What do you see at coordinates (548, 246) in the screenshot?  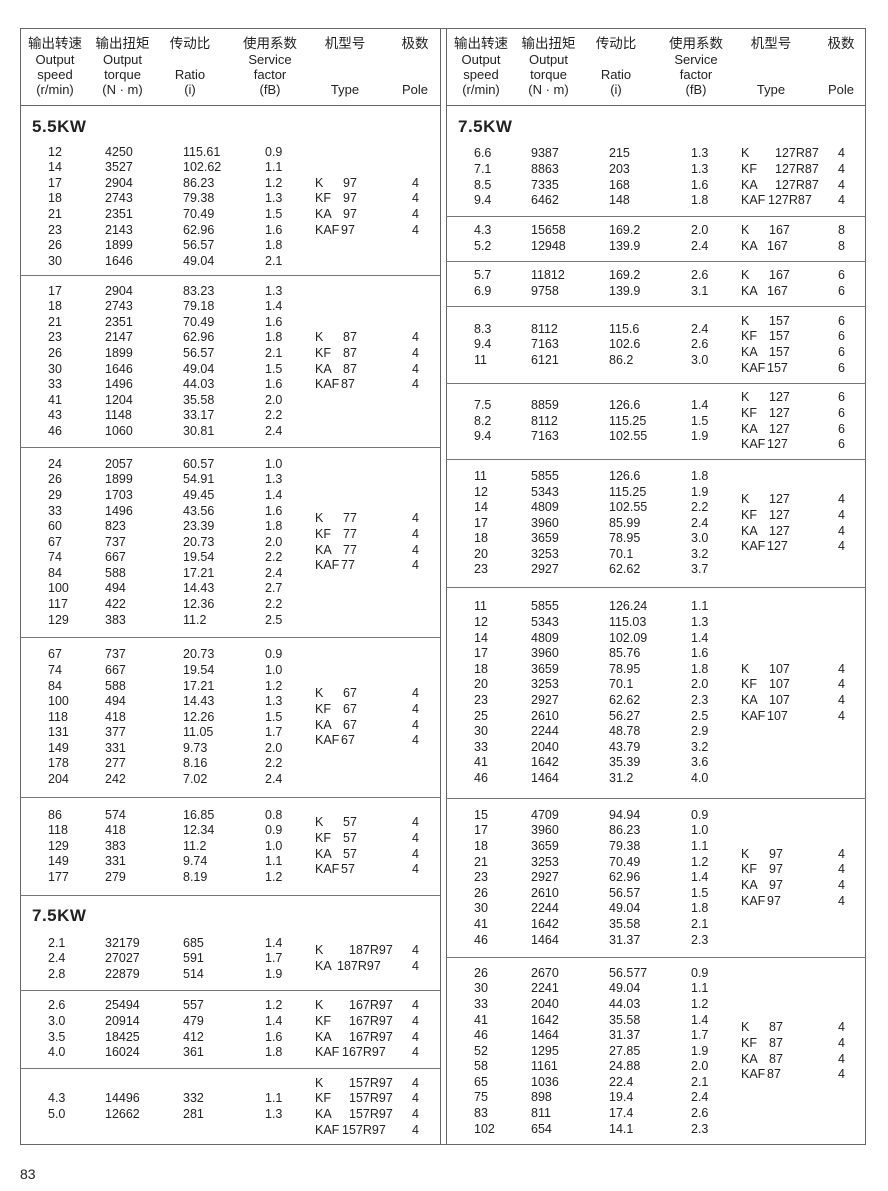 I see `output-torque: 12948` at bounding box center [548, 246].